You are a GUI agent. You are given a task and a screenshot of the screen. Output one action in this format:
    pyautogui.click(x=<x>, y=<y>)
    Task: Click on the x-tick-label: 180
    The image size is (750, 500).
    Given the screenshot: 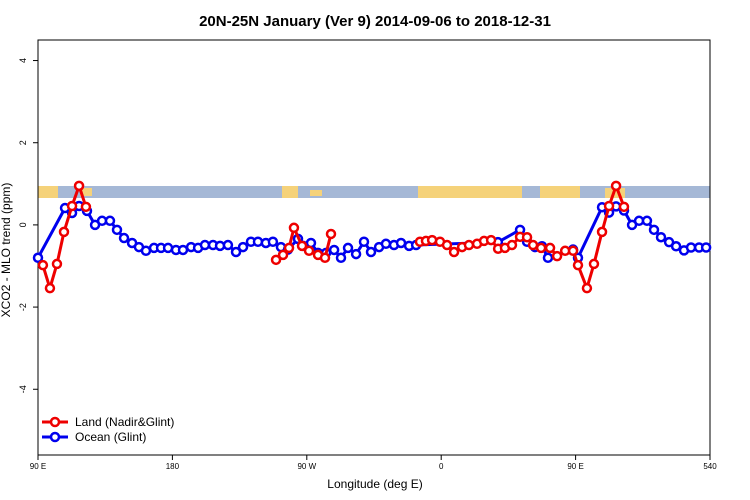 What is the action you would take?
    pyautogui.click(x=173, y=466)
    